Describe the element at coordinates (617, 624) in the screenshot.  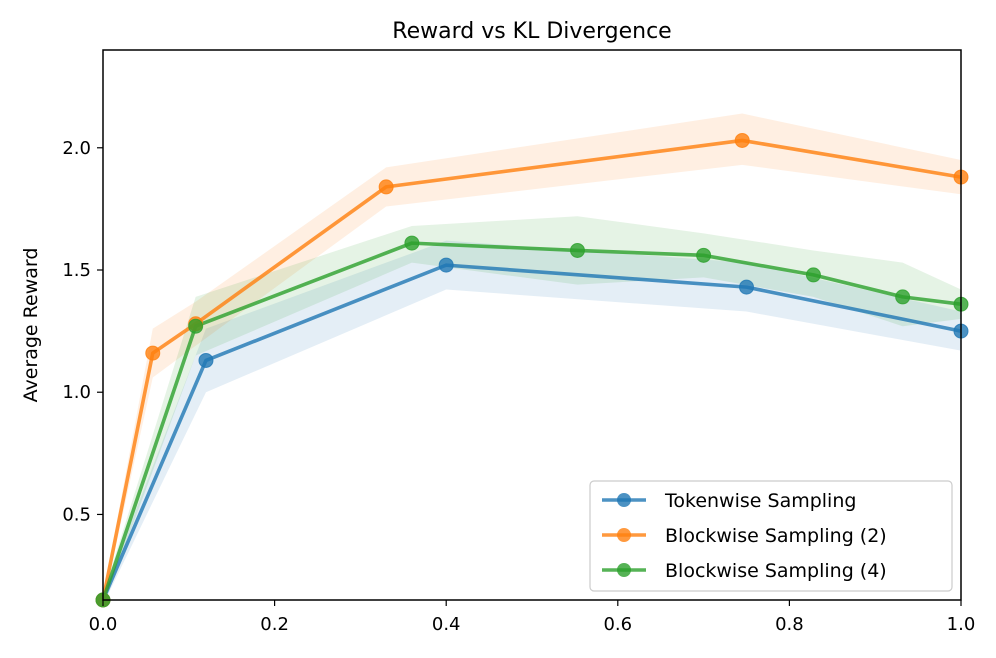
I see `x-tick-label: 0.6` at that location.